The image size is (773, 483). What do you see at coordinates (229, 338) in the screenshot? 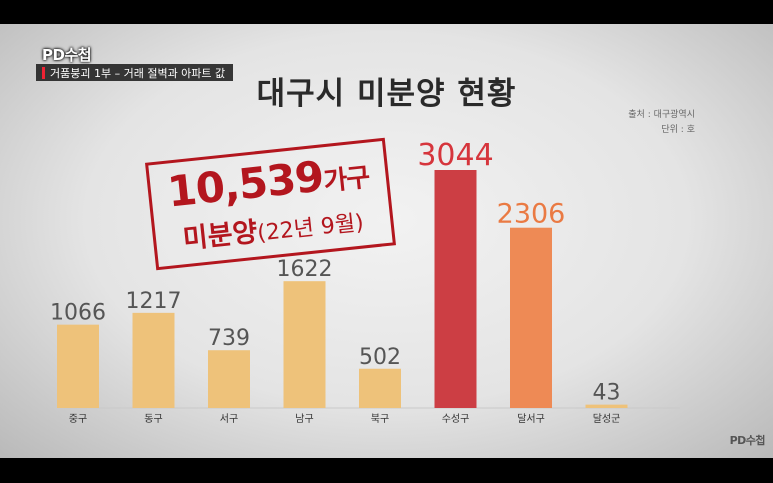
I see `bar-value-label-3: 739` at bounding box center [229, 338].